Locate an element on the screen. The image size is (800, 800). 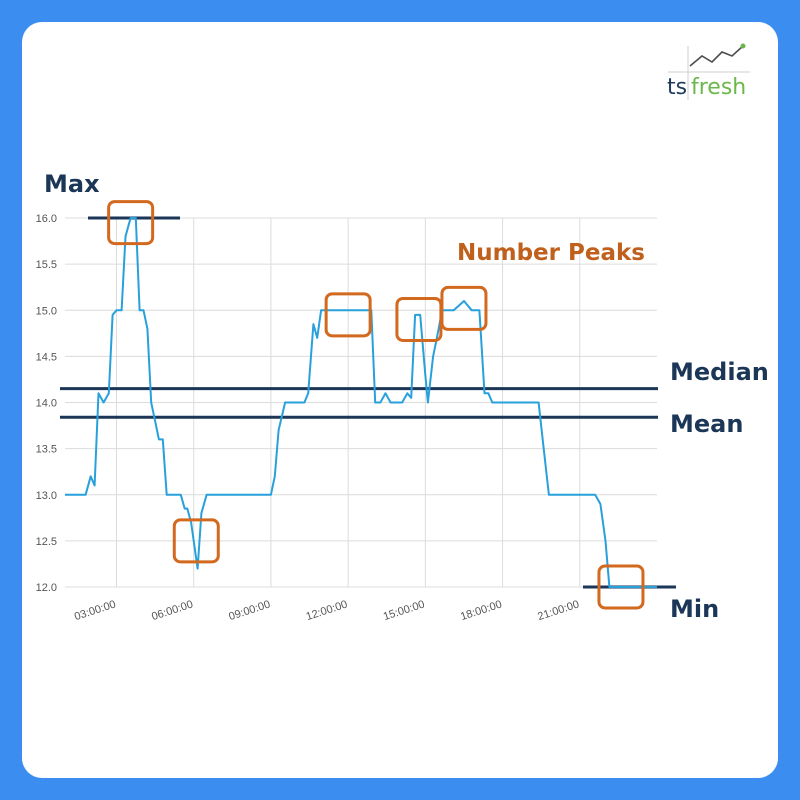
y-tick-label: 14.0 is located at coordinates (46, 404).